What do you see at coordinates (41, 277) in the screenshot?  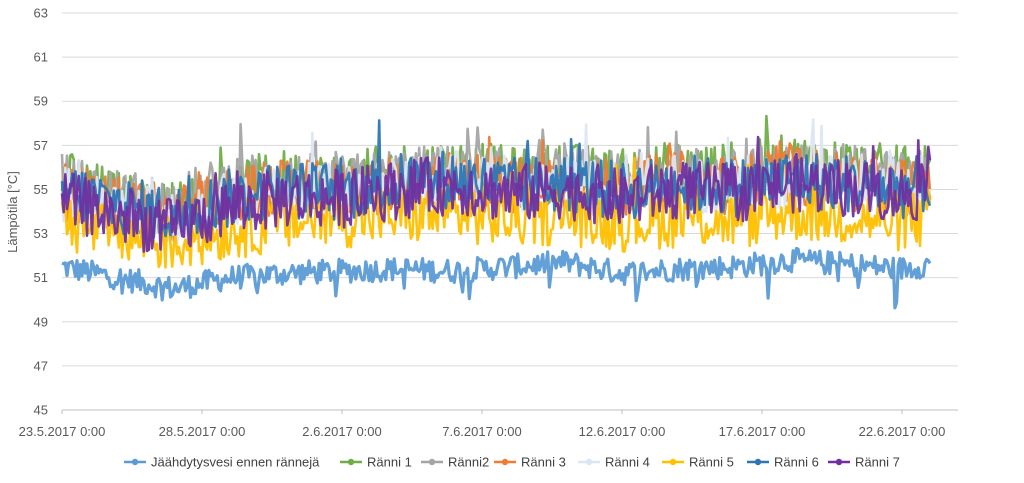 I see `y-tick-label: 51` at bounding box center [41, 277].